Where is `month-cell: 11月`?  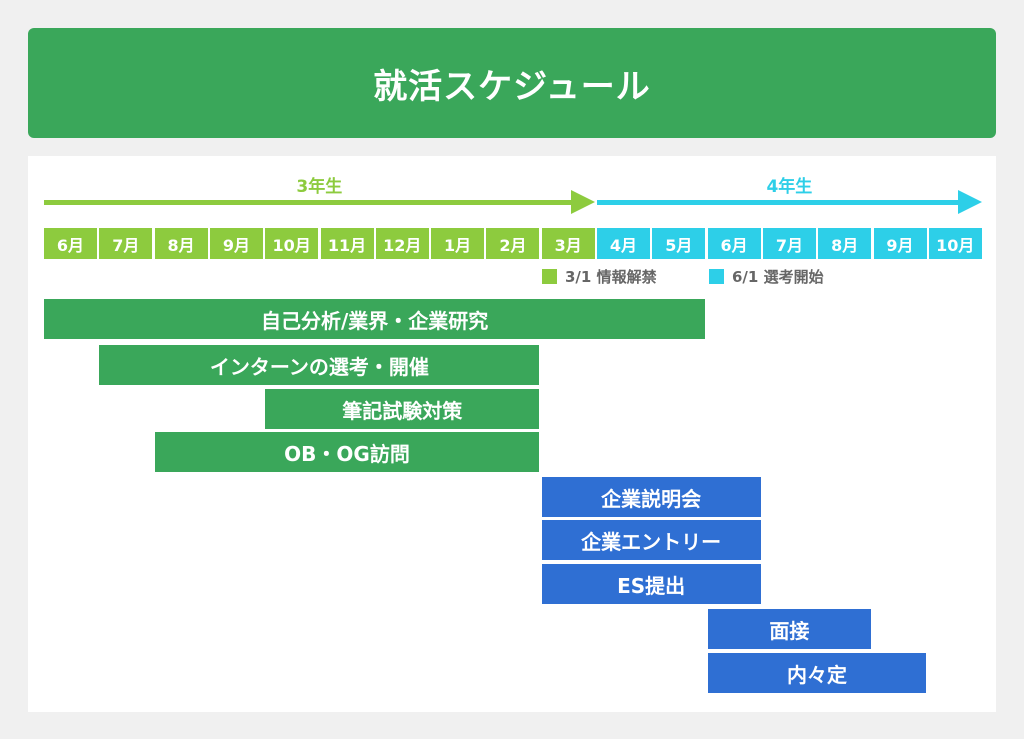 month-cell: 11月 is located at coordinates (347, 243).